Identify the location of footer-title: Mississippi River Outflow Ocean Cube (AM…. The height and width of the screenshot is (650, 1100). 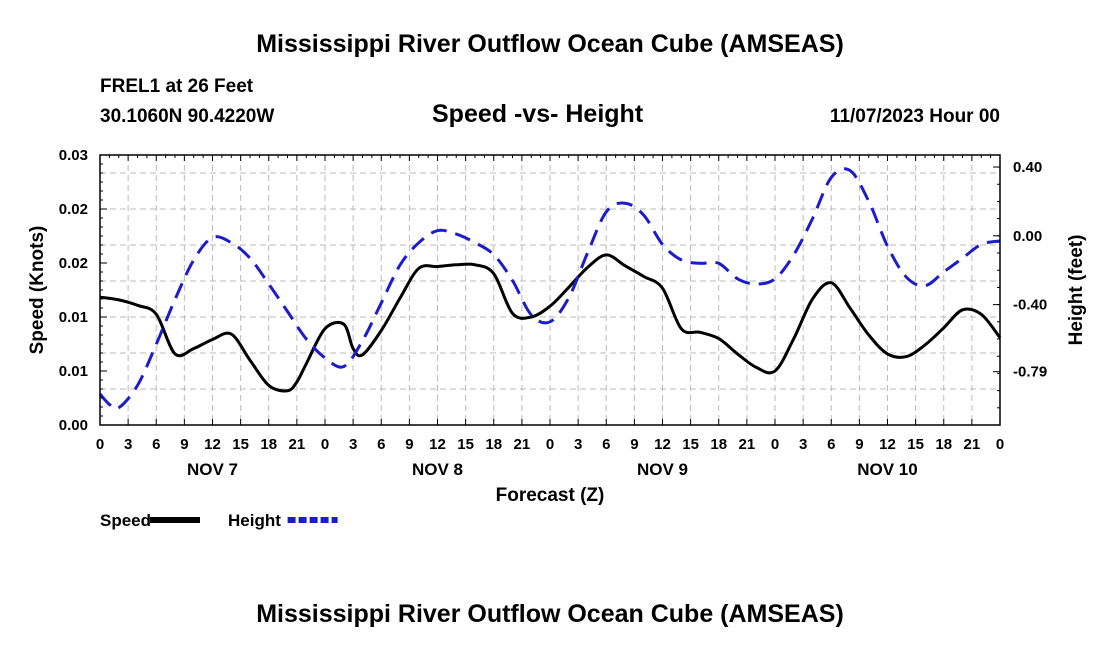
(550, 614).